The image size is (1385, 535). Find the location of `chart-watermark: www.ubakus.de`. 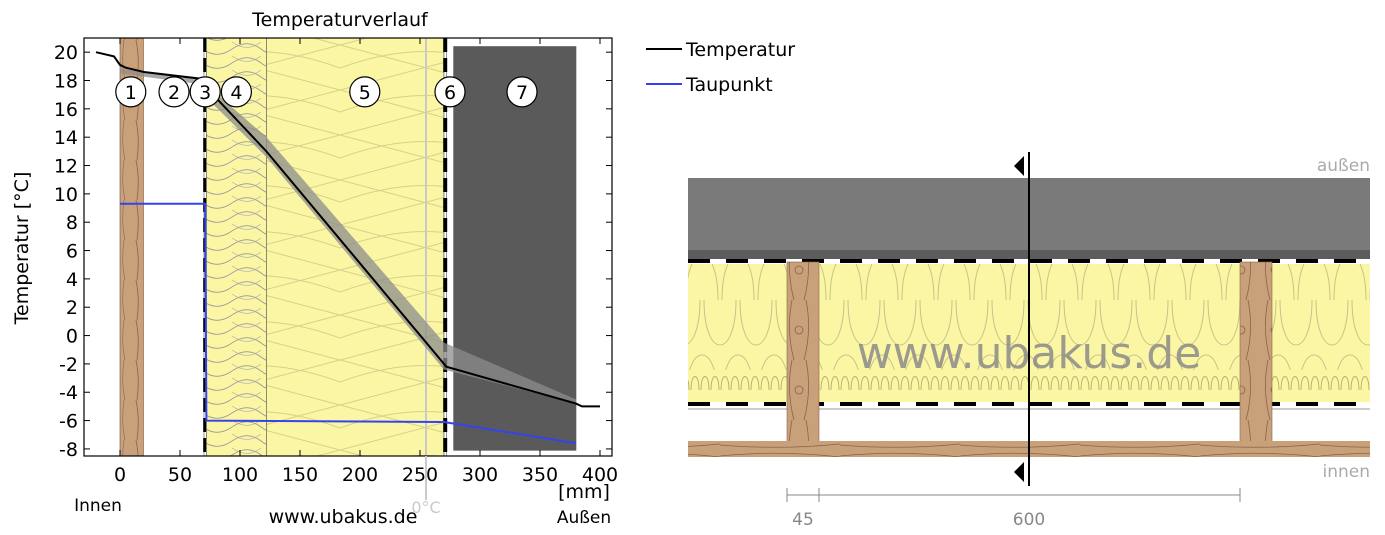

chart-watermark: www.ubakus.de is located at coordinates (343, 517).